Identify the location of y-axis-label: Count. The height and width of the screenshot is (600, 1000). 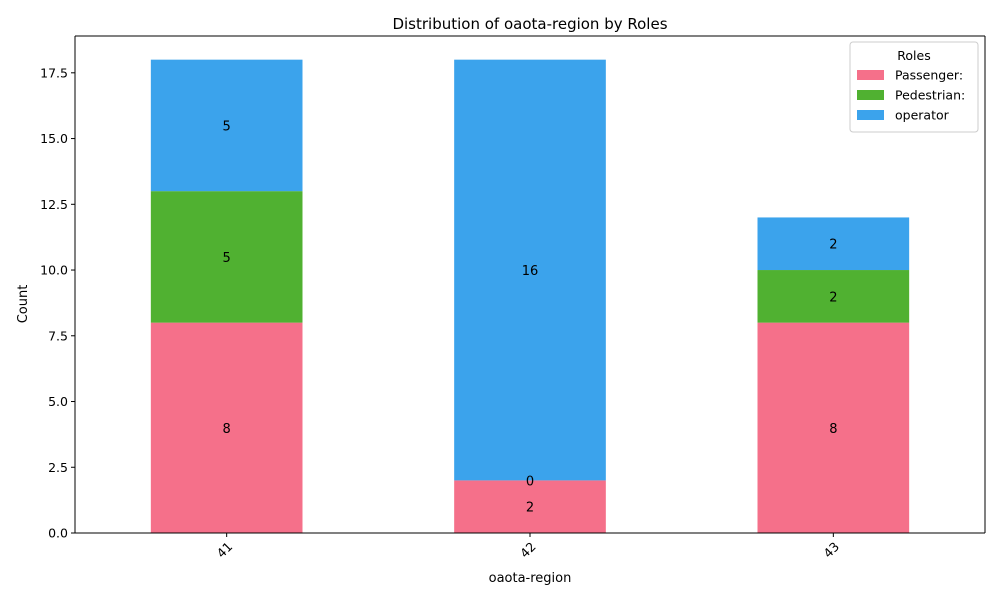
(23, 304).